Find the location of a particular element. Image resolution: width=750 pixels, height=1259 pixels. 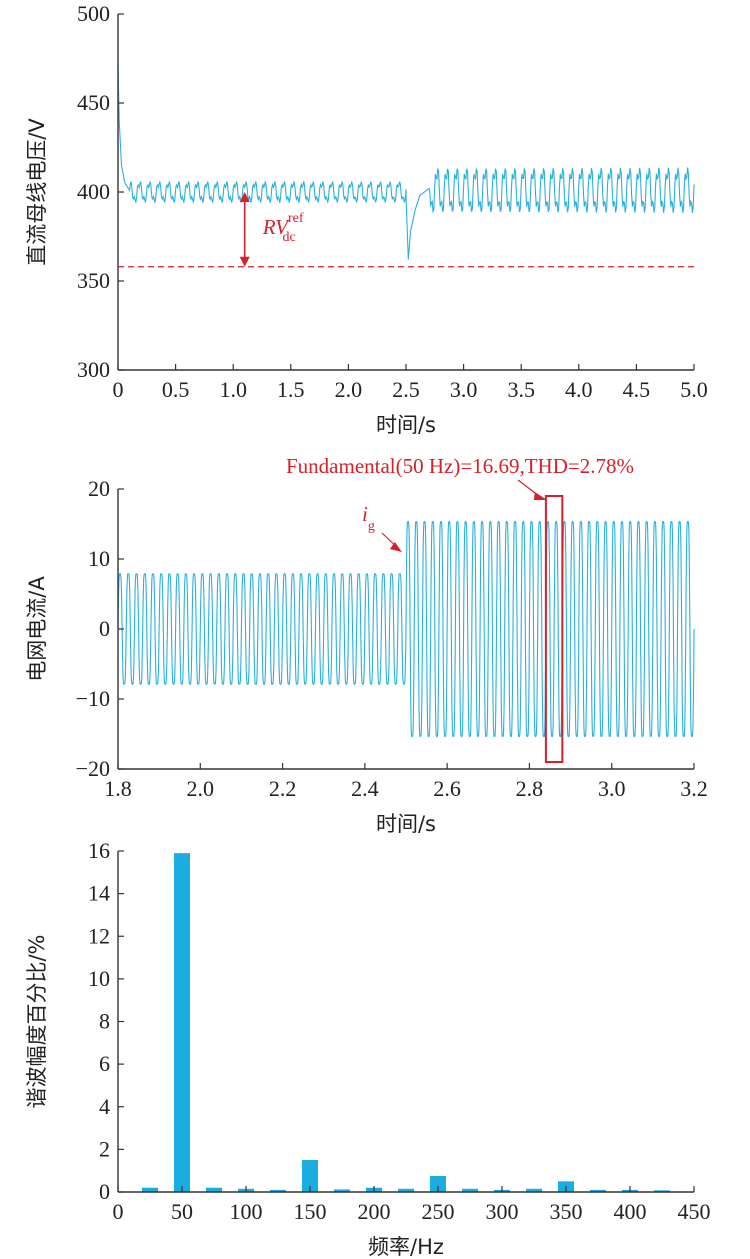

y-tick-label: 450 is located at coordinates (93, 102).